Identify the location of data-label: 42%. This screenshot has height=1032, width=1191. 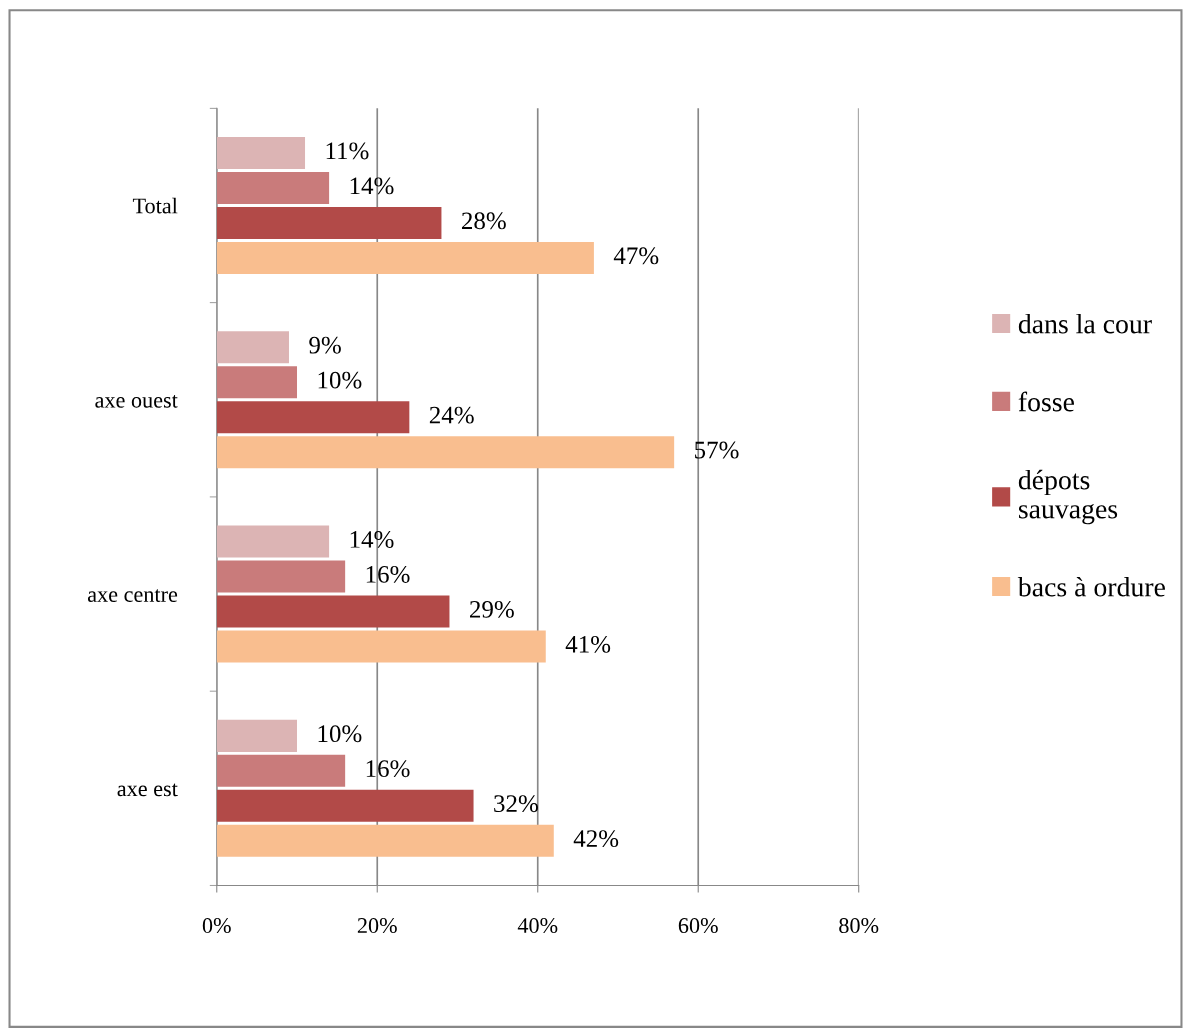
(596, 839).